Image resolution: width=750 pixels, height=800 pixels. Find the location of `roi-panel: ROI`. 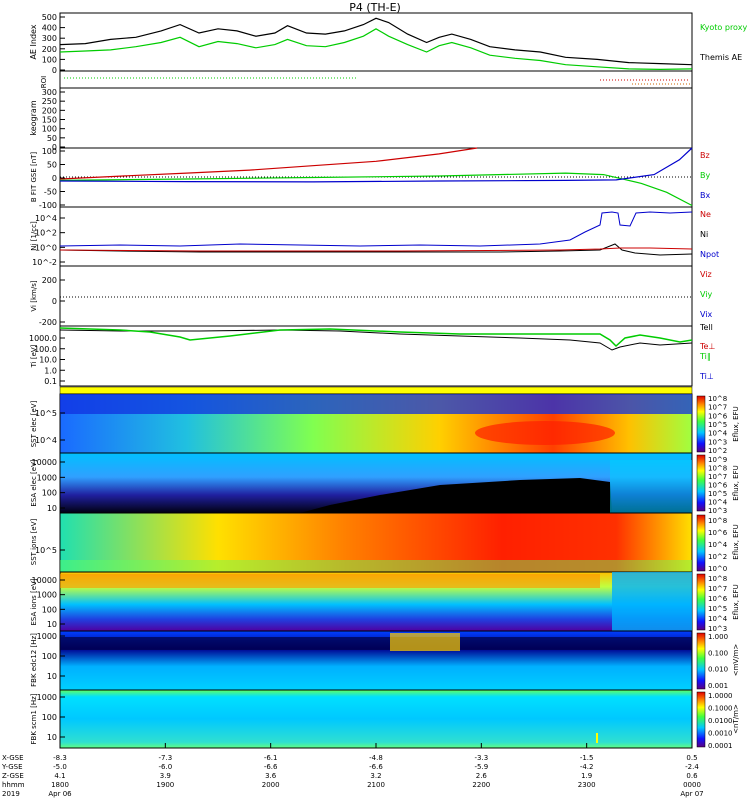

roi-panel: ROI is located at coordinates (366, 79).